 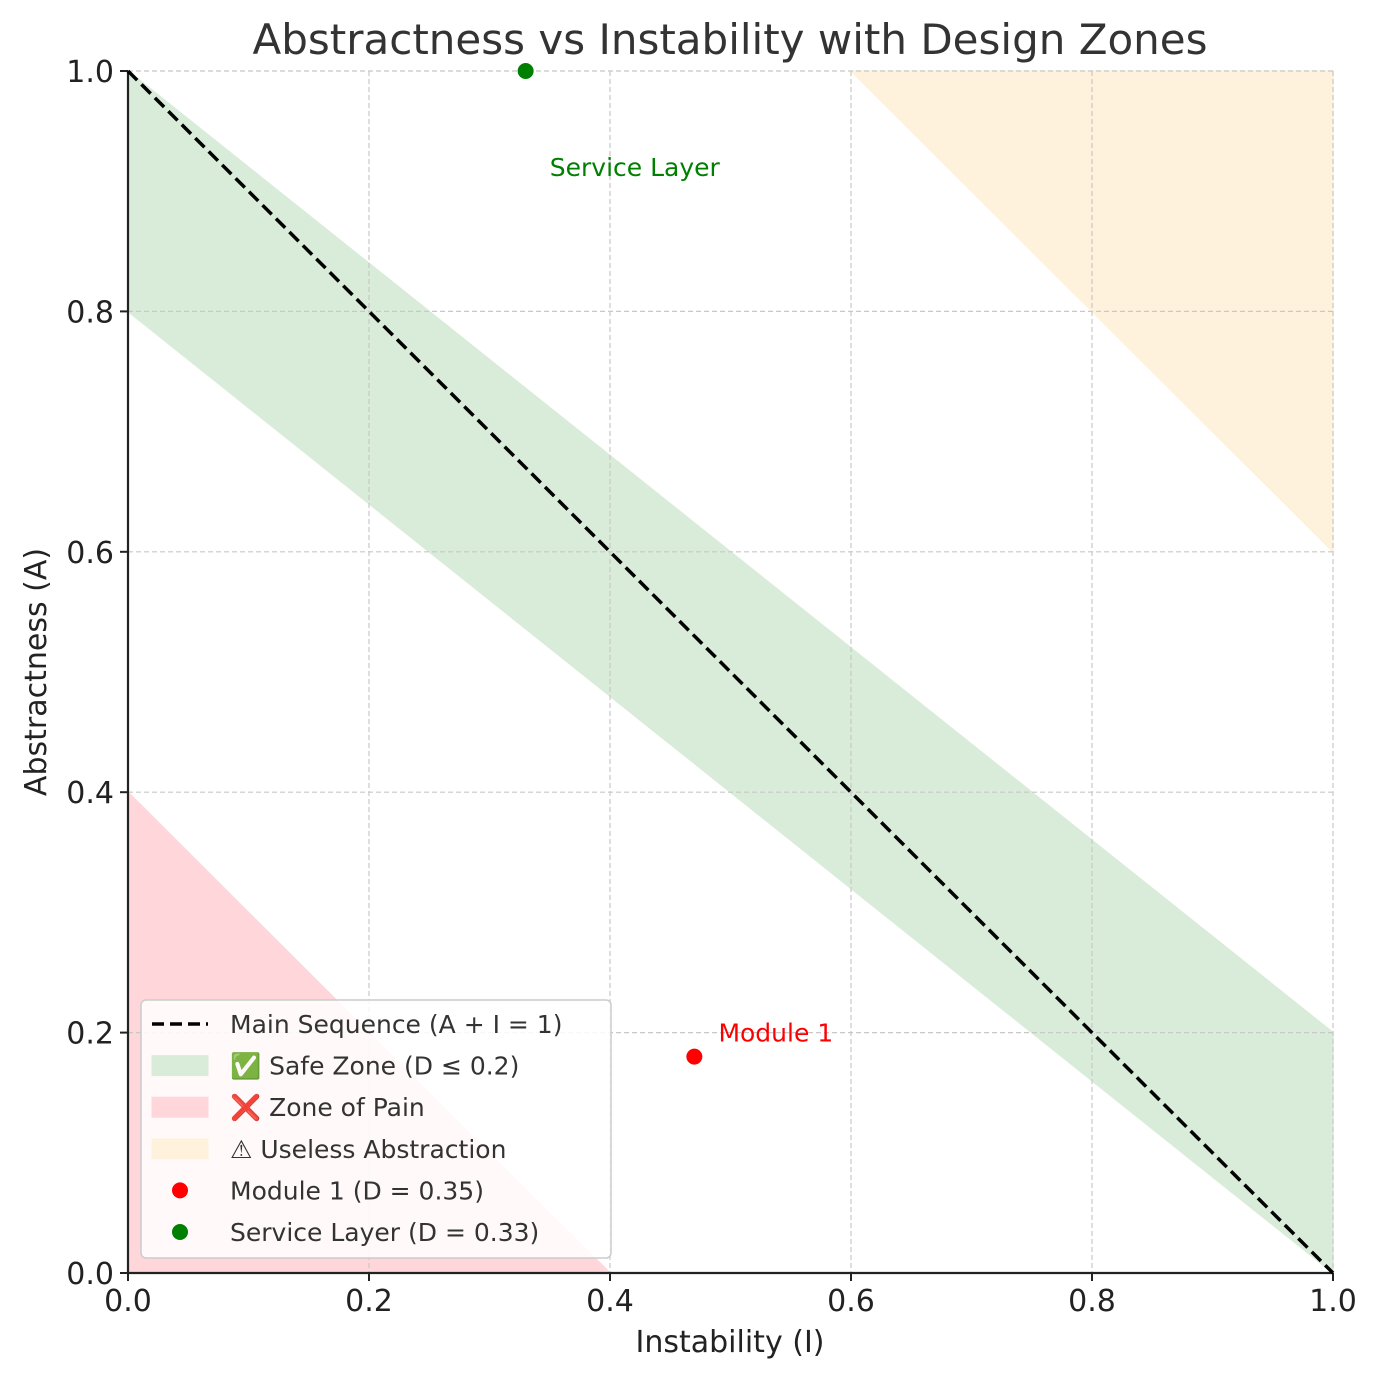 I want to click on legend-swatch-useless, so click(x=180, y=1149).